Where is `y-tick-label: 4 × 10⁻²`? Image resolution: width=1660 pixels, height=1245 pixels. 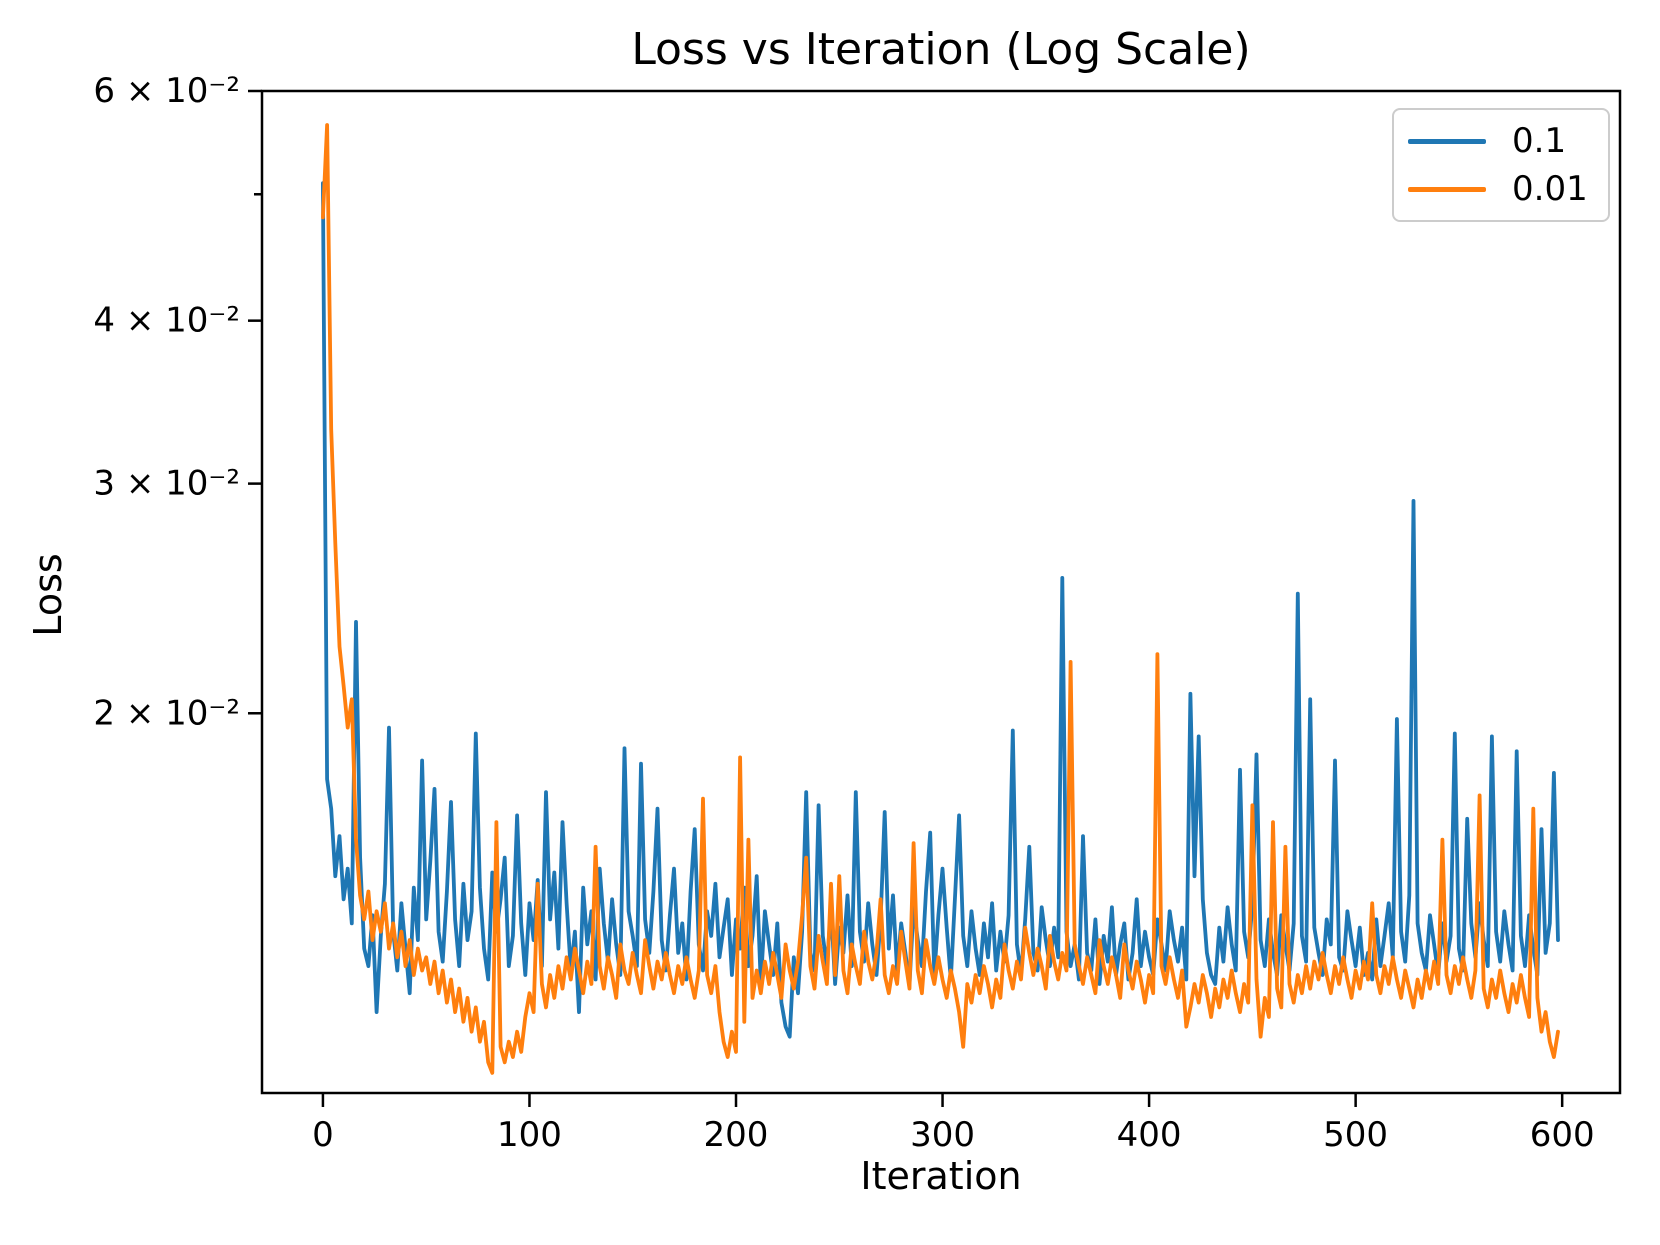
y-tick-label: 4 × 10⁻² is located at coordinates (166, 321).